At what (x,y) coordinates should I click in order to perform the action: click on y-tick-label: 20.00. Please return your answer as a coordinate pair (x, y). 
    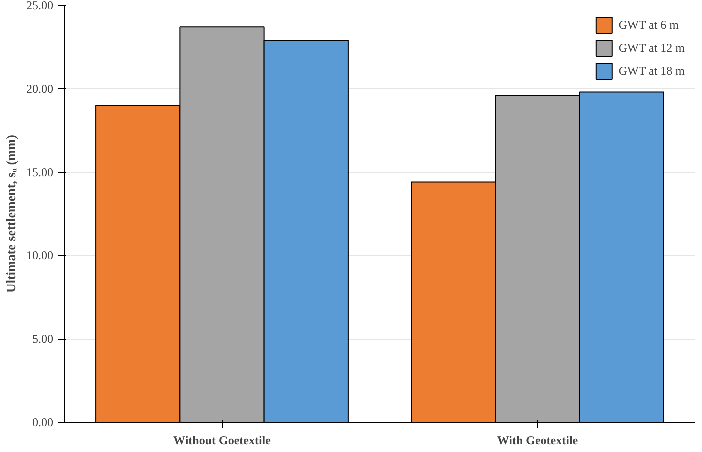
    Looking at the image, I should click on (40, 89).